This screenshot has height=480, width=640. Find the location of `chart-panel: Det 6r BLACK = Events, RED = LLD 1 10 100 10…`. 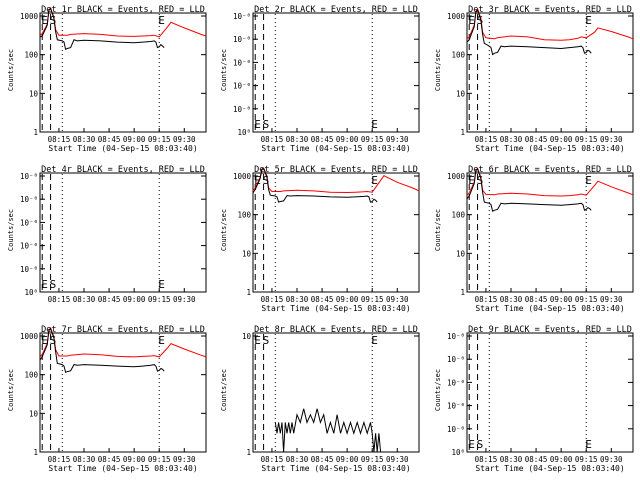

chart-panel: Det 6r BLACK = Events, RED = LLD 1 10 100 10… is located at coordinates (534, 239).